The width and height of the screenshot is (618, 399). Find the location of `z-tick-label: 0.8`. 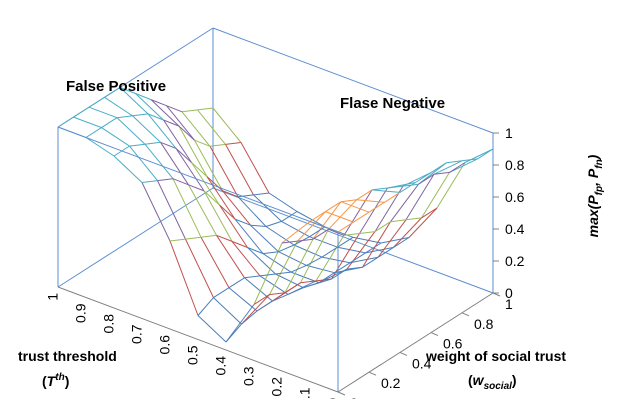

z-tick-label: 0.8 is located at coordinates (515, 165).